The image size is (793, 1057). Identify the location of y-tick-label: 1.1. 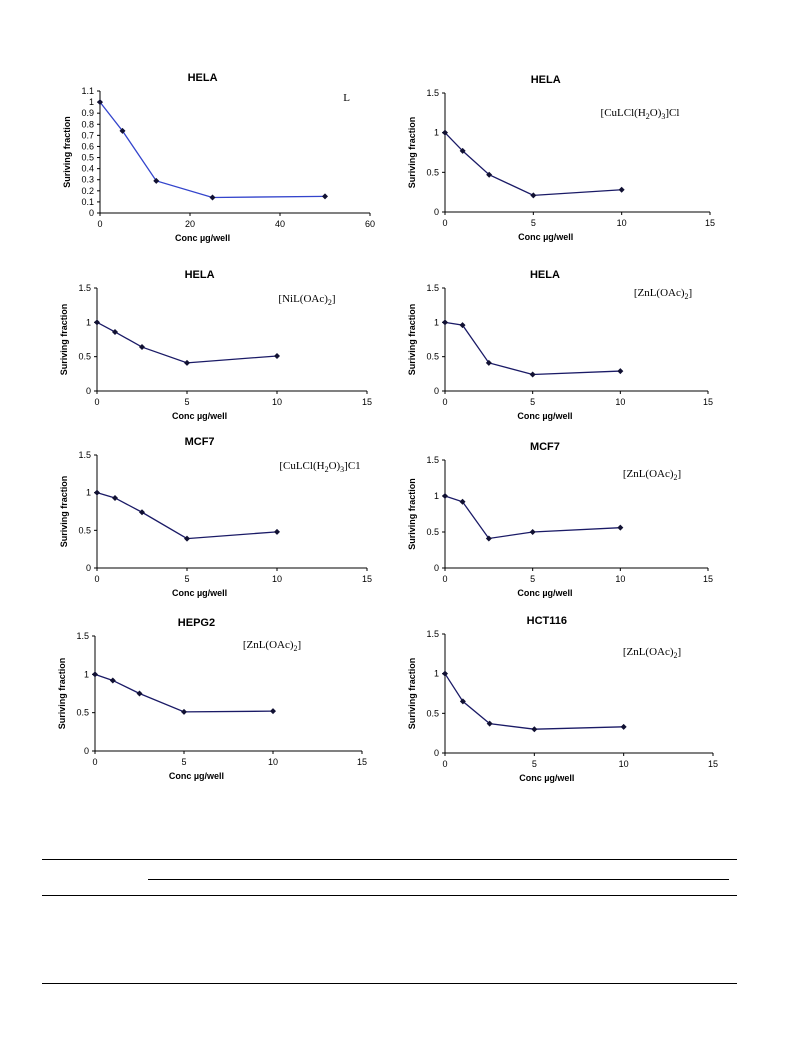
(87, 91).